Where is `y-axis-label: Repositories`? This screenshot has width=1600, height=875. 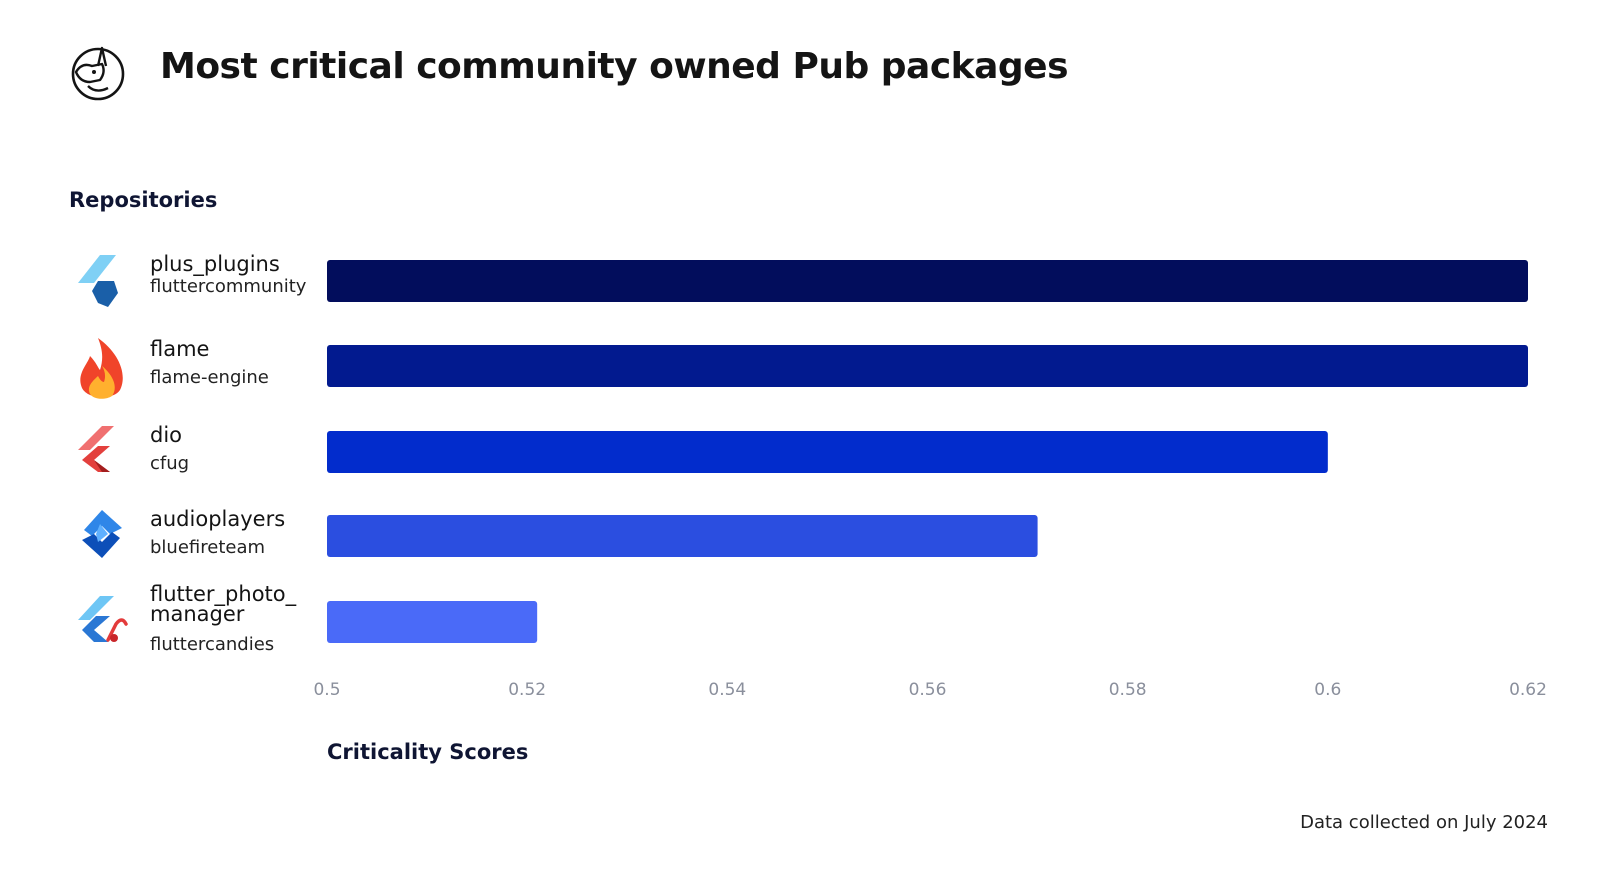 y-axis-label: Repositories is located at coordinates (143, 200).